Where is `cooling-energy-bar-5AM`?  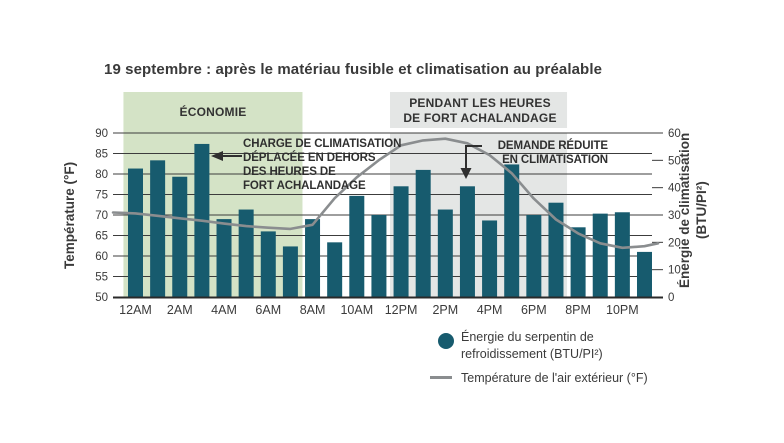 cooling-energy-bar-5AM is located at coordinates (246, 253).